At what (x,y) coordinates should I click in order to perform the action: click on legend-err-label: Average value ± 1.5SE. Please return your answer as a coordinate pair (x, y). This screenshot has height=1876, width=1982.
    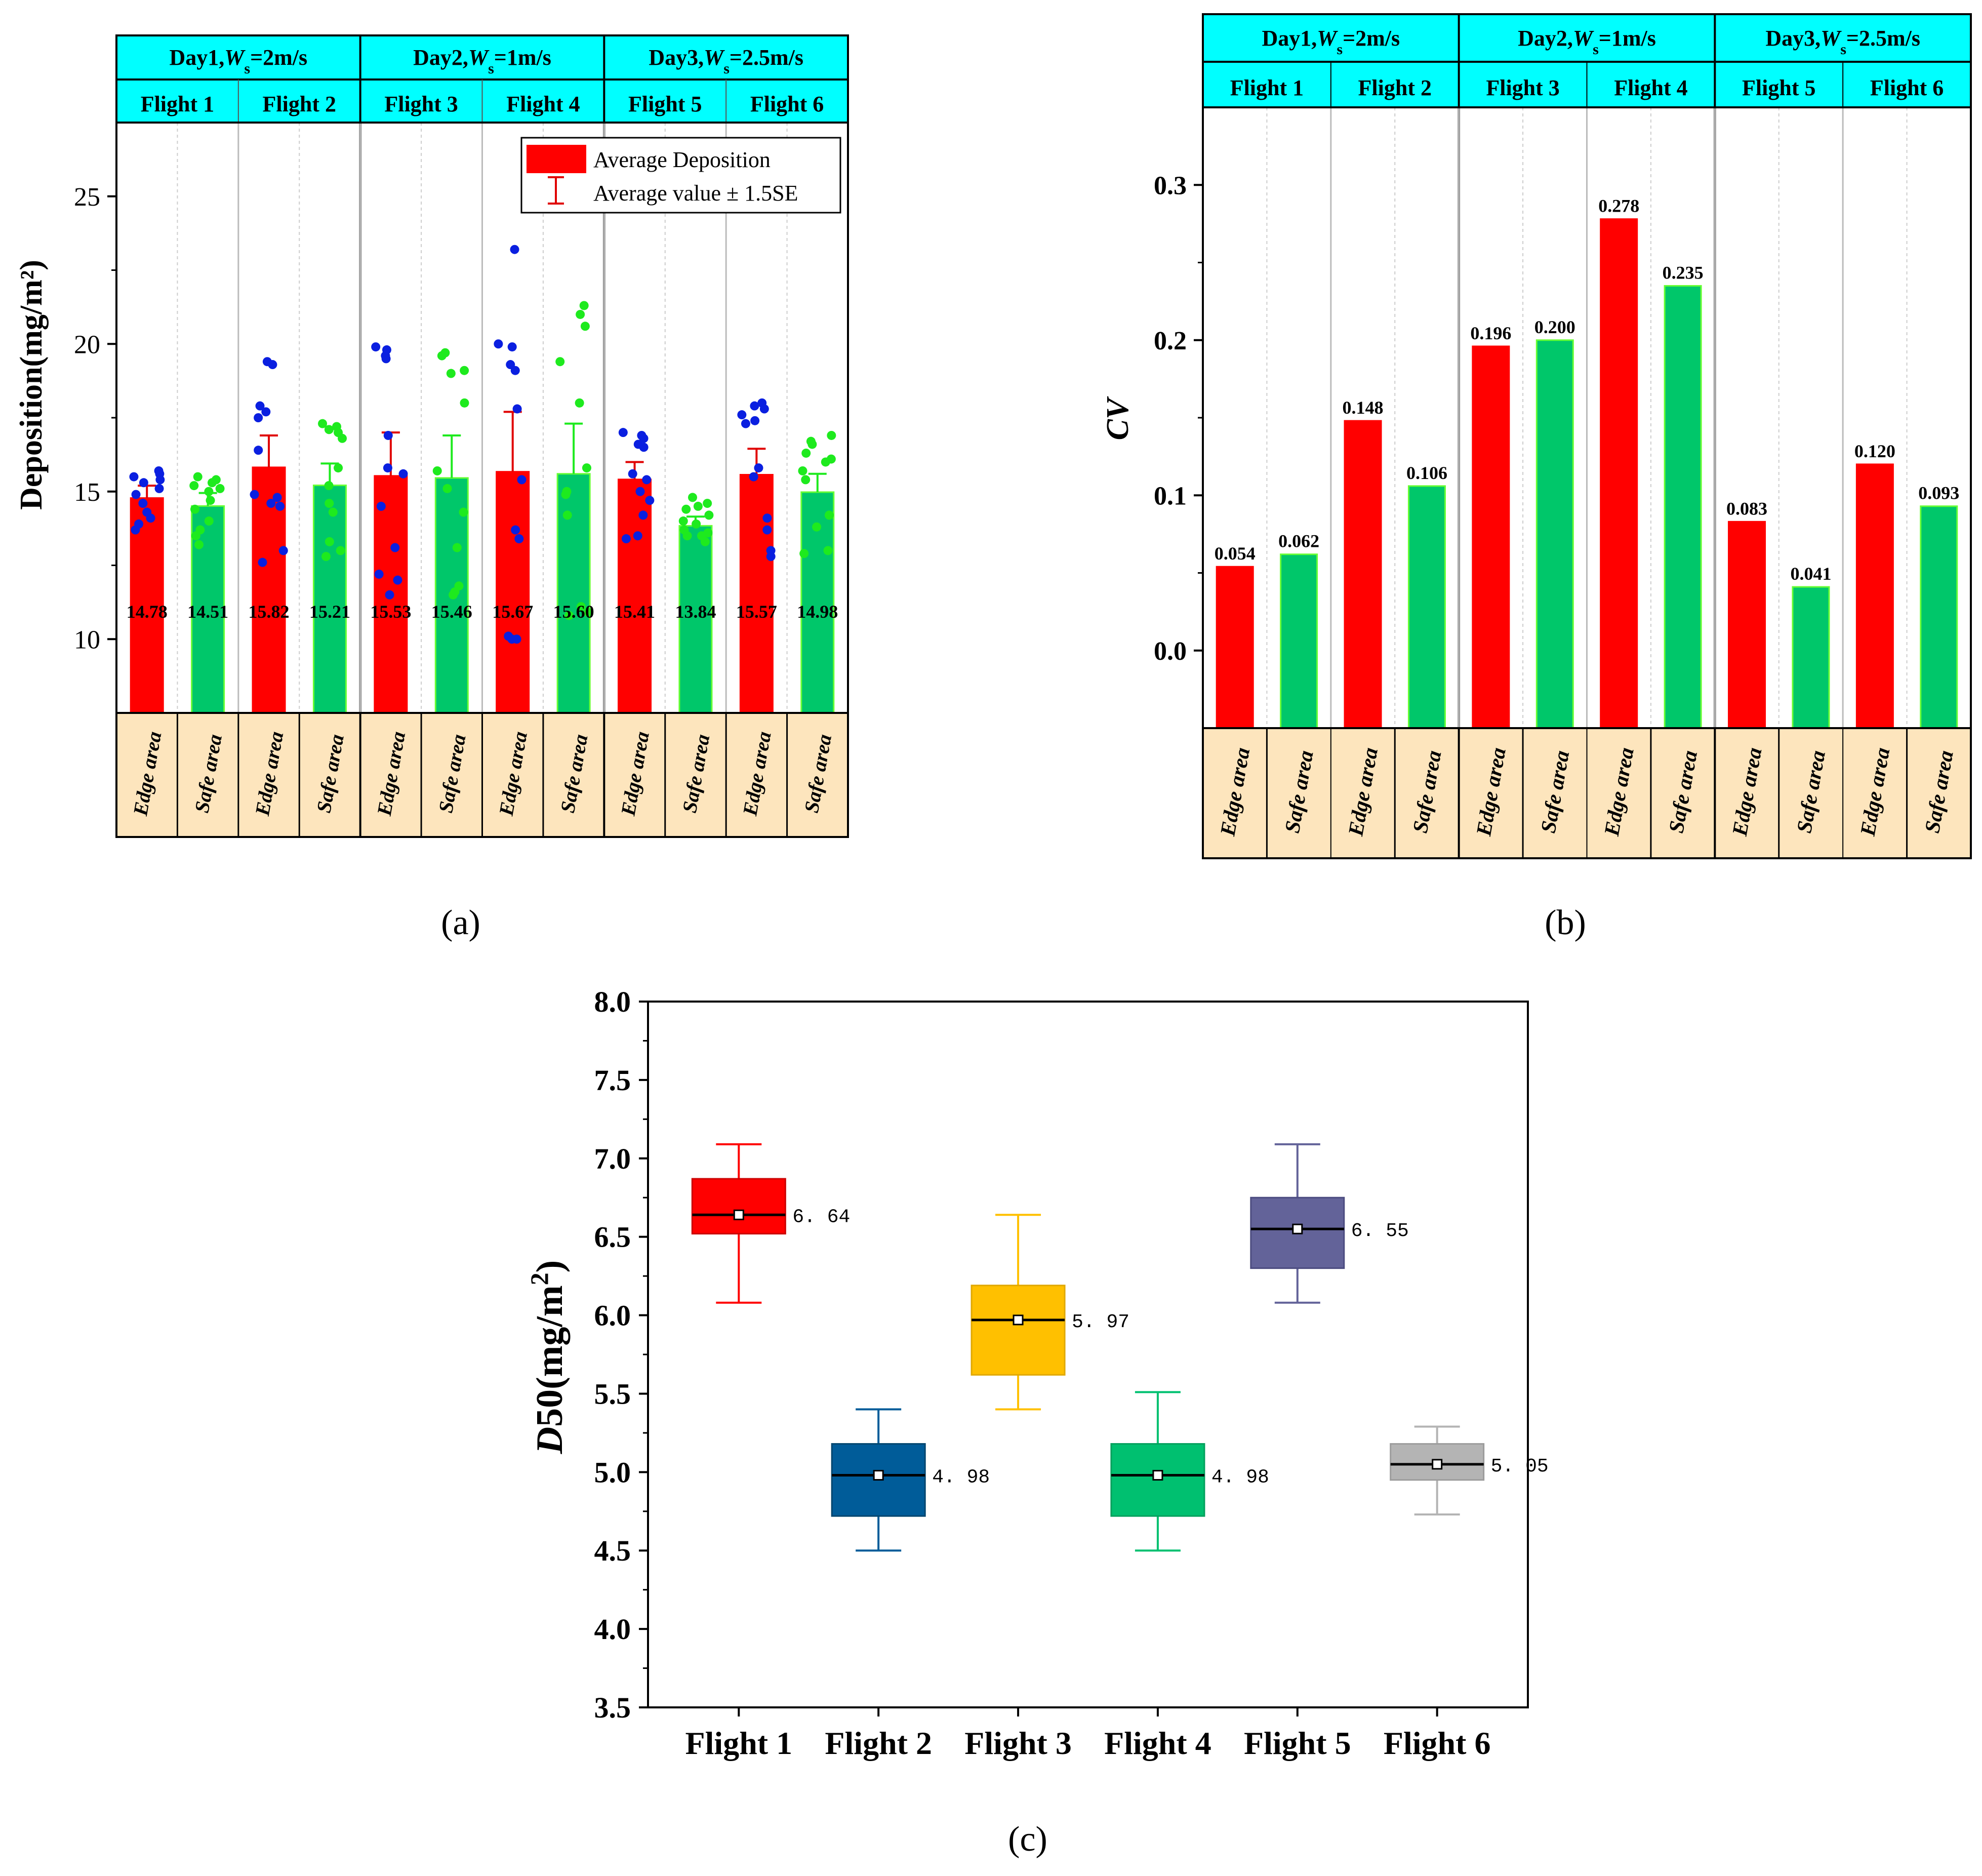
    Looking at the image, I should click on (695, 193).